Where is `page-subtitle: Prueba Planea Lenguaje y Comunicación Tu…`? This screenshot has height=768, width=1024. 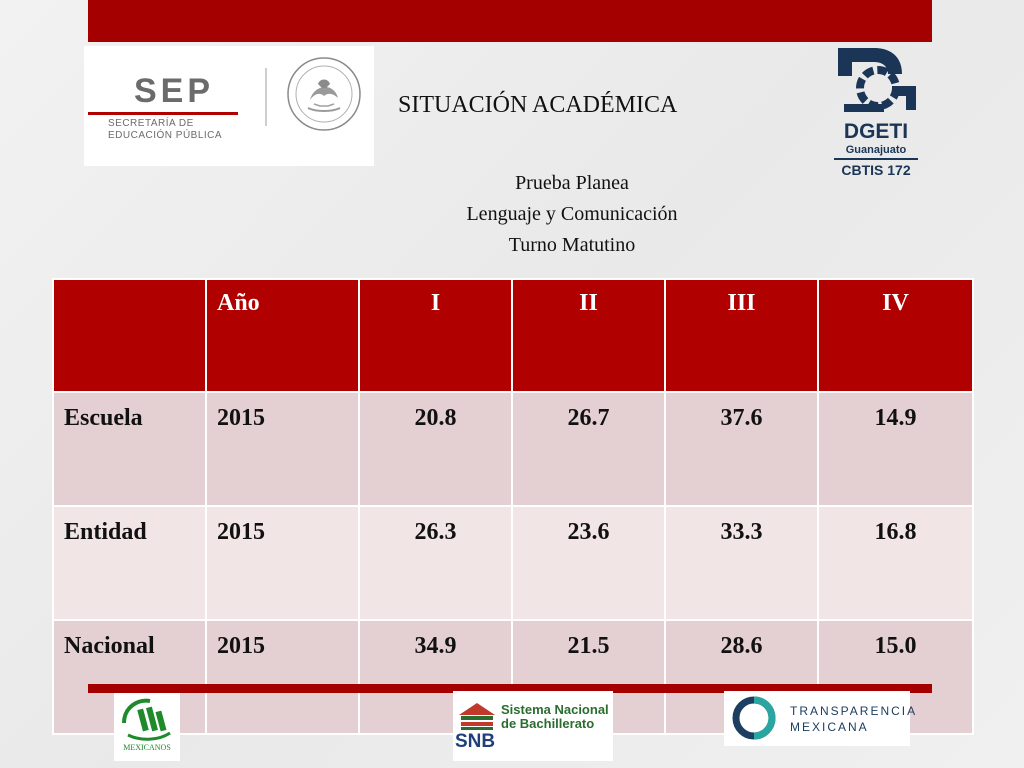
page-subtitle: Prueba Planea Lenguaje y Comunicación Tu… is located at coordinates (572, 214).